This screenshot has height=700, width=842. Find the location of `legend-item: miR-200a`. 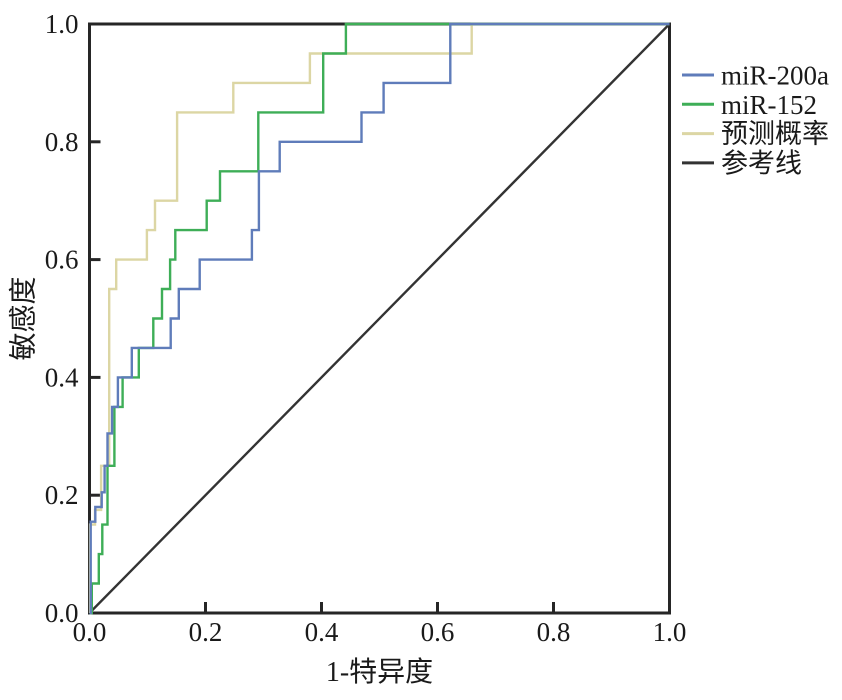

legend-item: miR-200a is located at coordinates (755, 76).